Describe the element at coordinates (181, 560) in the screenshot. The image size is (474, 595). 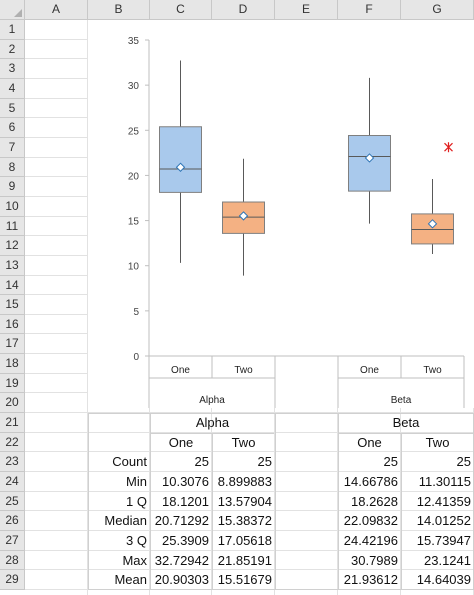
I see `table-cell: 32.72942` at that location.